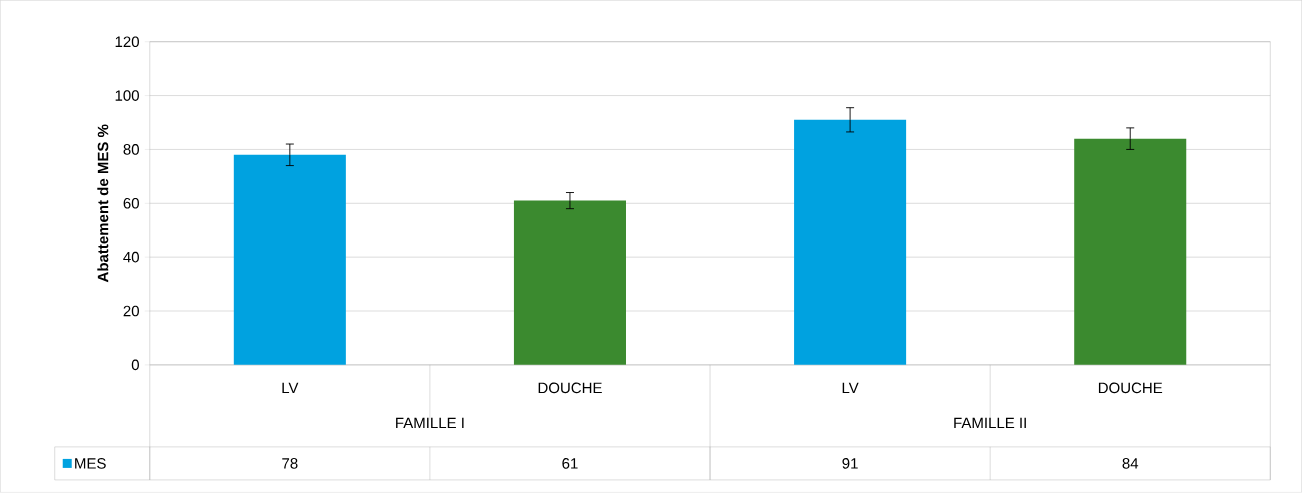 Image resolution: width=1302 pixels, height=493 pixels. What do you see at coordinates (90, 463) in the screenshot?
I see `legend-label: MES` at bounding box center [90, 463].